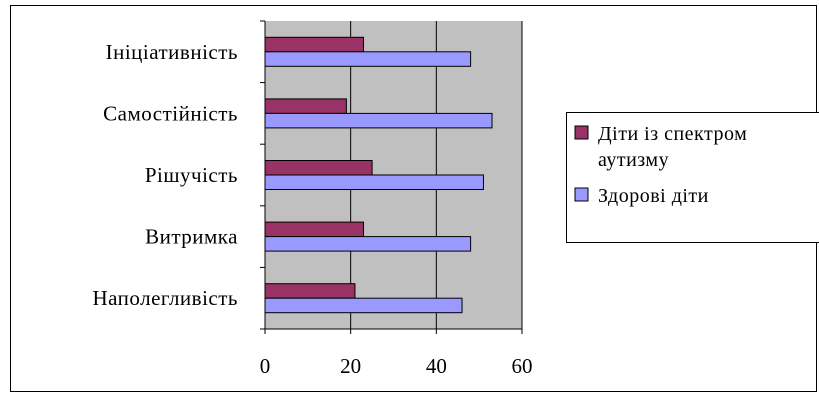 The height and width of the screenshot is (394, 819). Describe the element at coordinates (191, 175) in the screenshot. I see `category-label: Рішучість` at that location.